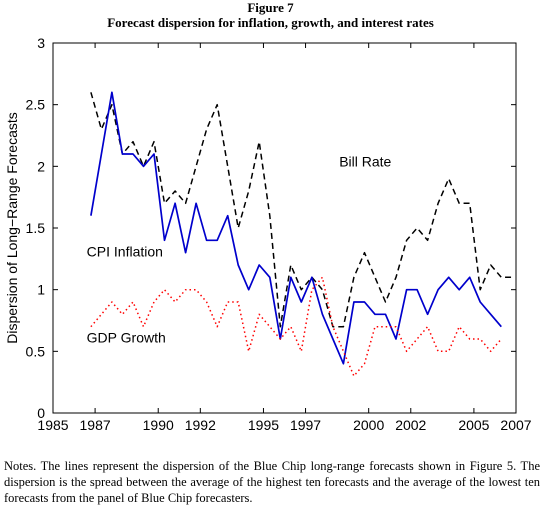  Describe the element at coordinates (515, 425) in the screenshot. I see `x-tick-label: 2007` at that location.